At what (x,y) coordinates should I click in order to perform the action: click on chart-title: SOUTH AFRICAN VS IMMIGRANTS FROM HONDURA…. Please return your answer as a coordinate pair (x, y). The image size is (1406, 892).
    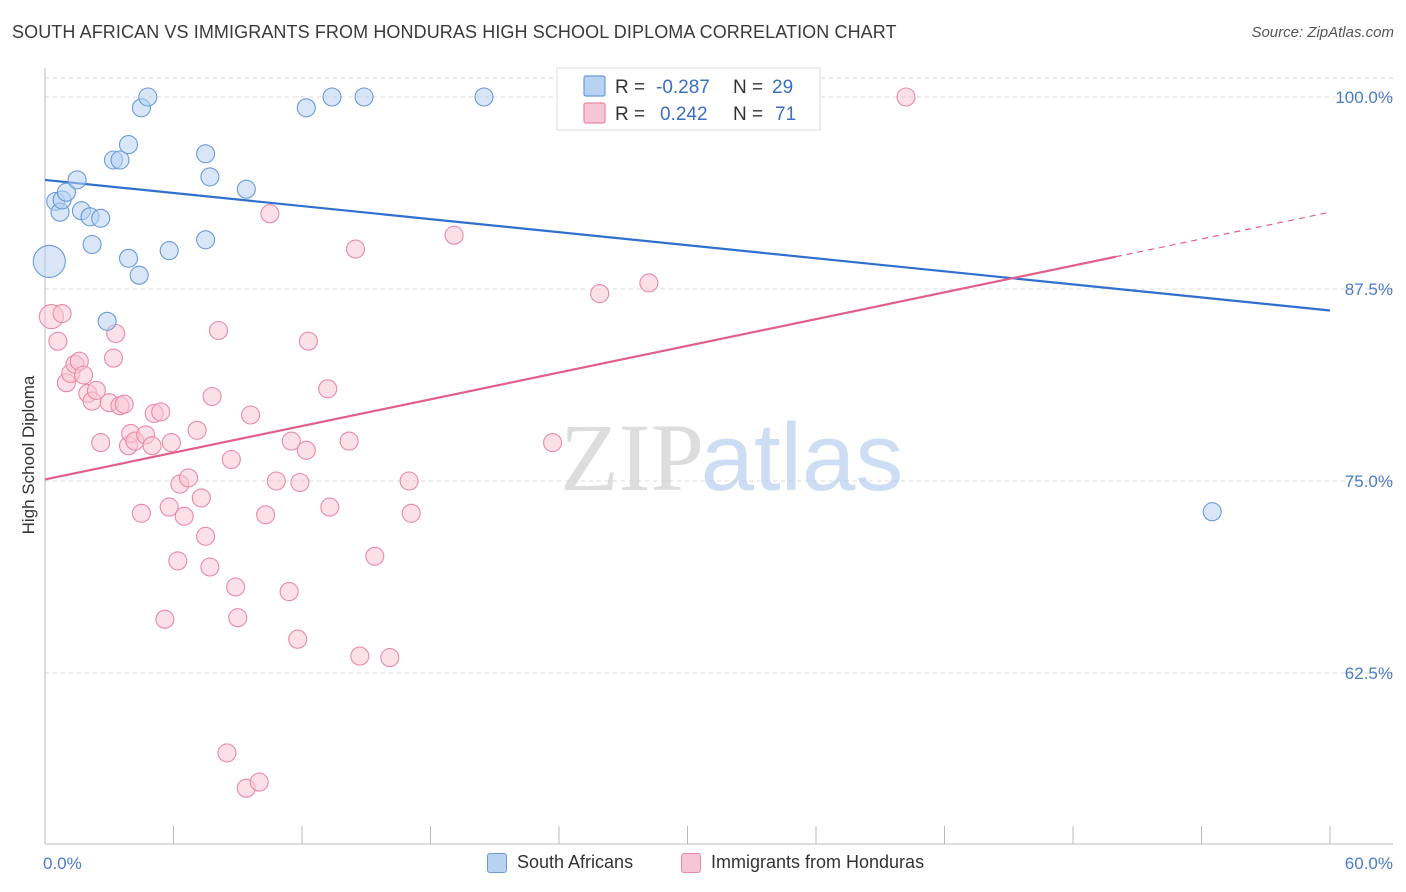
    Looking at the image, I should click on (454, 32).